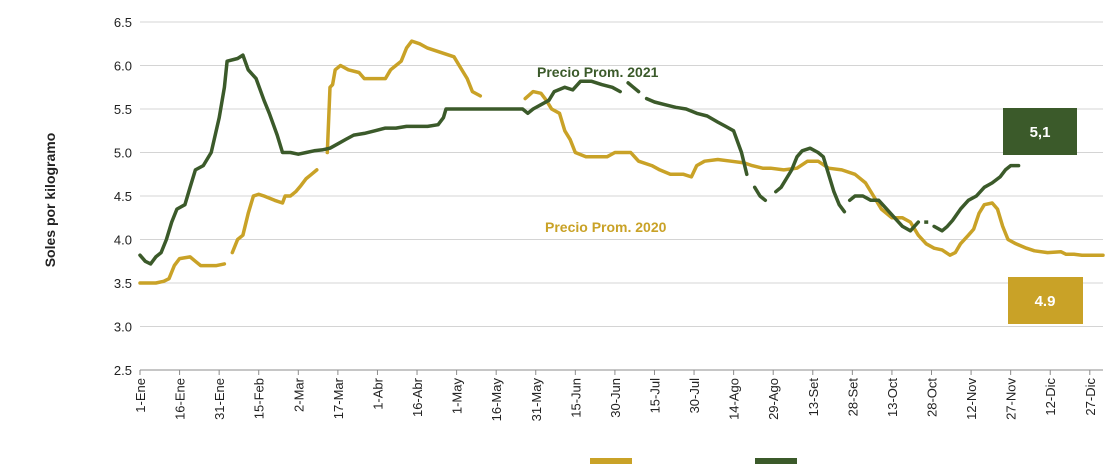 The image size is (1105, 465). Describe the element at coordinates (1050, 397) in the screenshot. I see `x-tick-label: 12-Dic` at that location.